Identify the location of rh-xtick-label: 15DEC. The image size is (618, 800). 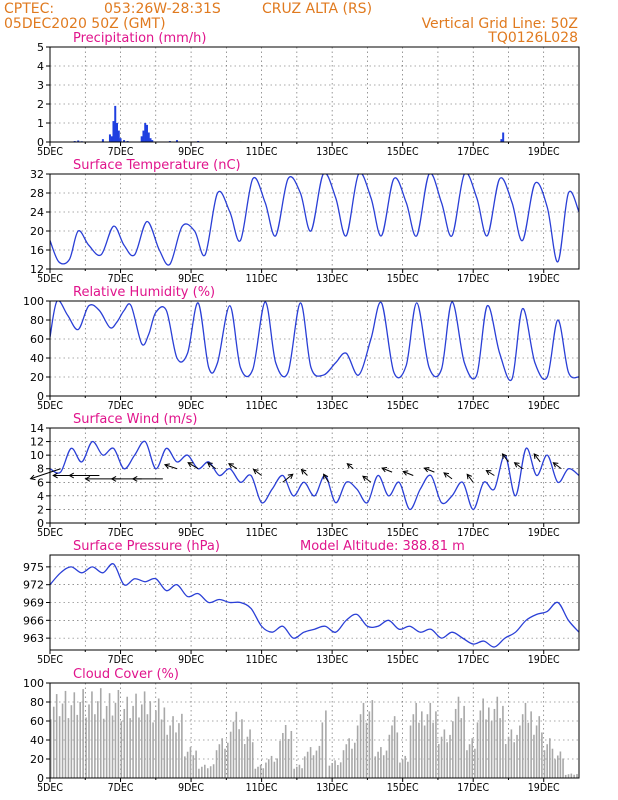
(403, 406).